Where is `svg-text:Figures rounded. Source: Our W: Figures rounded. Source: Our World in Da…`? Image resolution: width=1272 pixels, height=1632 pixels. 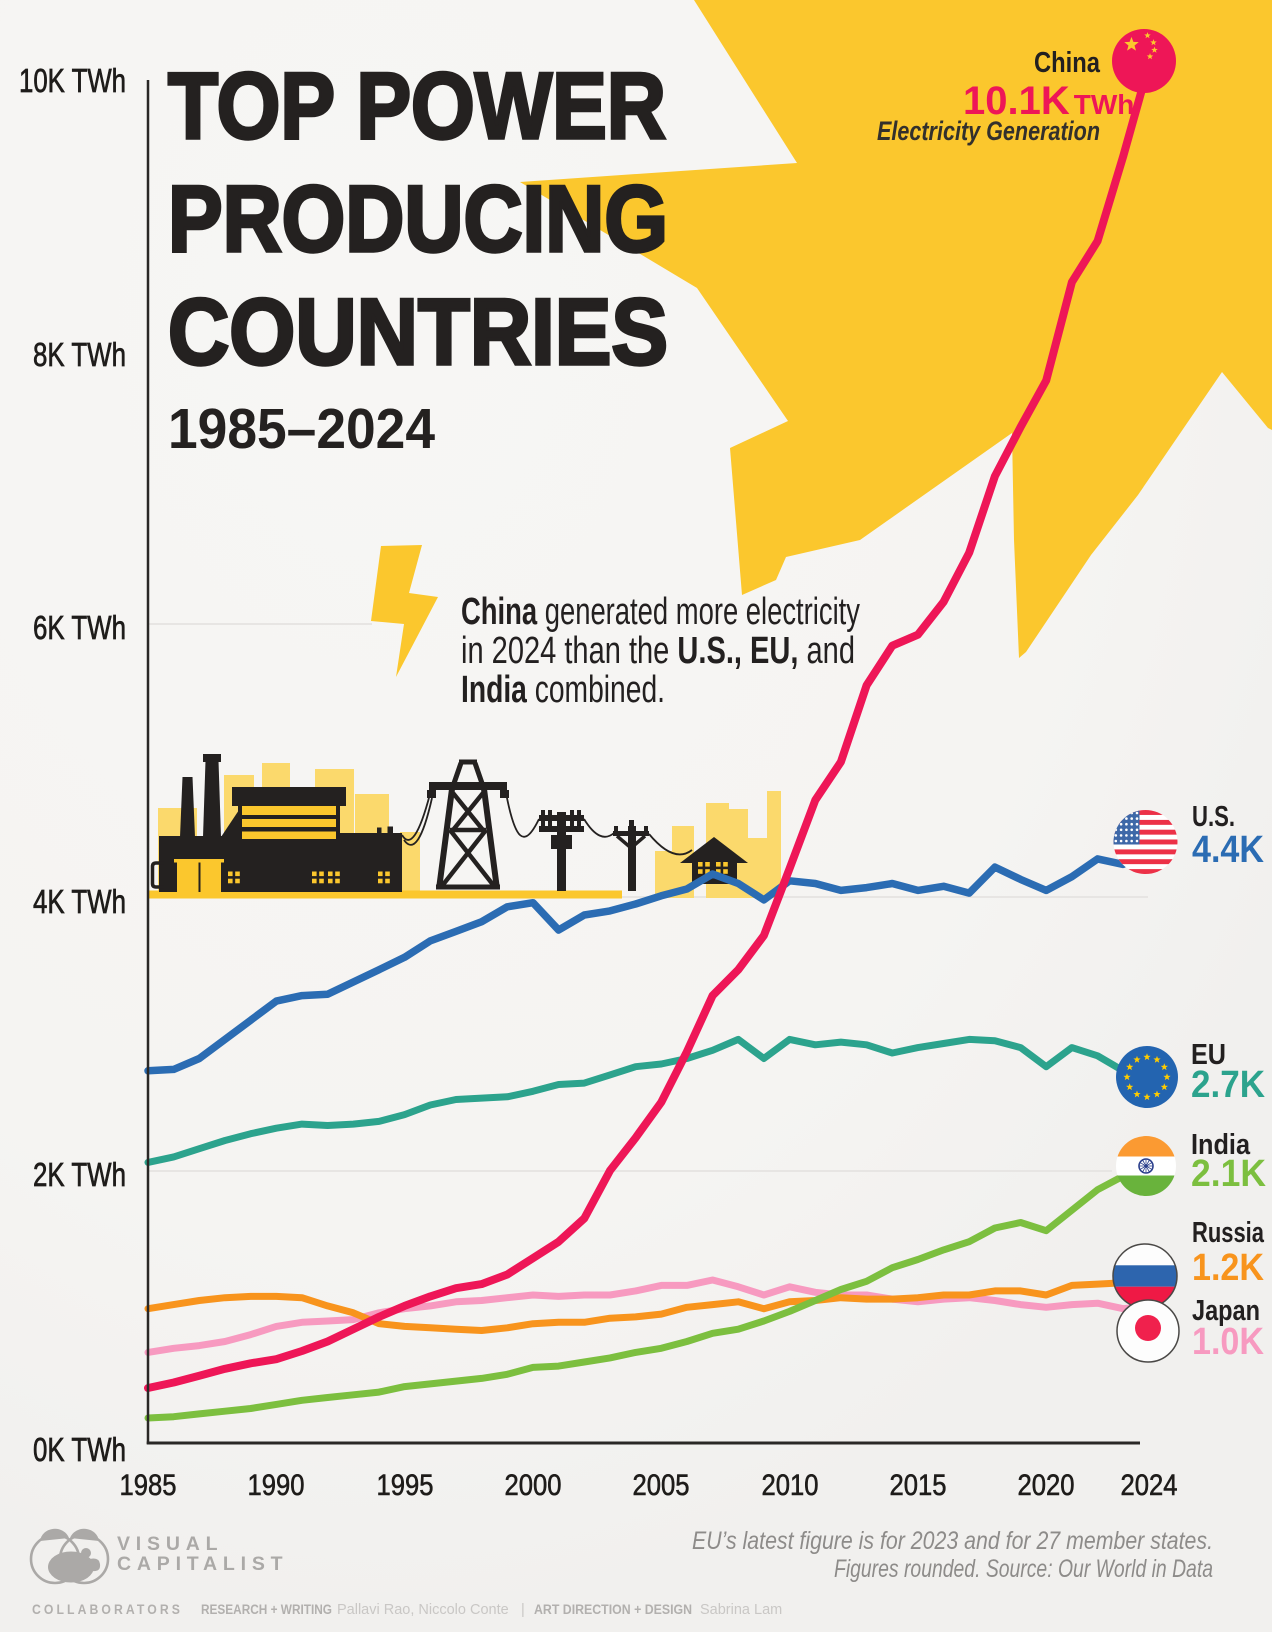
svg-text:Figures rounded. Source: Our W: Figures rounded. Source: Our World in Da… is located at coordinates (1023, 1569).